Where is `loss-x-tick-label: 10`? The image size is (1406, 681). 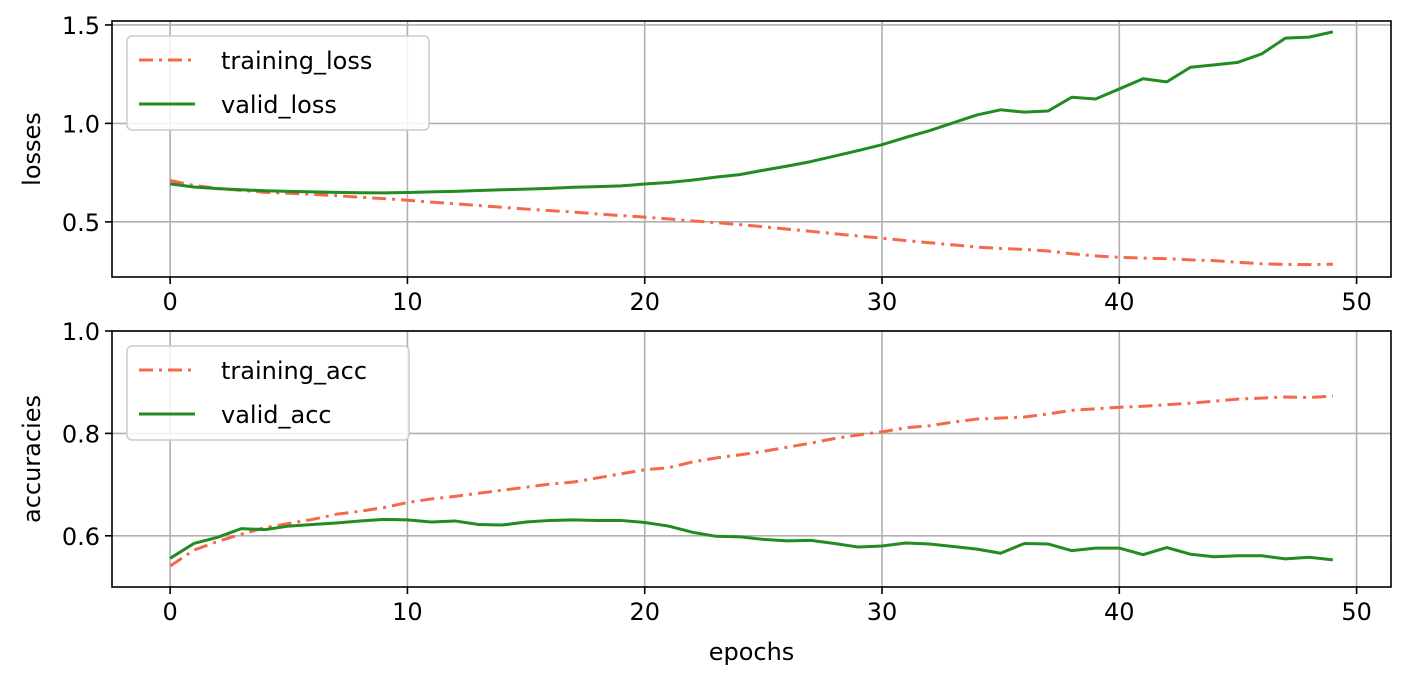 loss-x-tick-label: 10 is located at coordinates (407, 302).